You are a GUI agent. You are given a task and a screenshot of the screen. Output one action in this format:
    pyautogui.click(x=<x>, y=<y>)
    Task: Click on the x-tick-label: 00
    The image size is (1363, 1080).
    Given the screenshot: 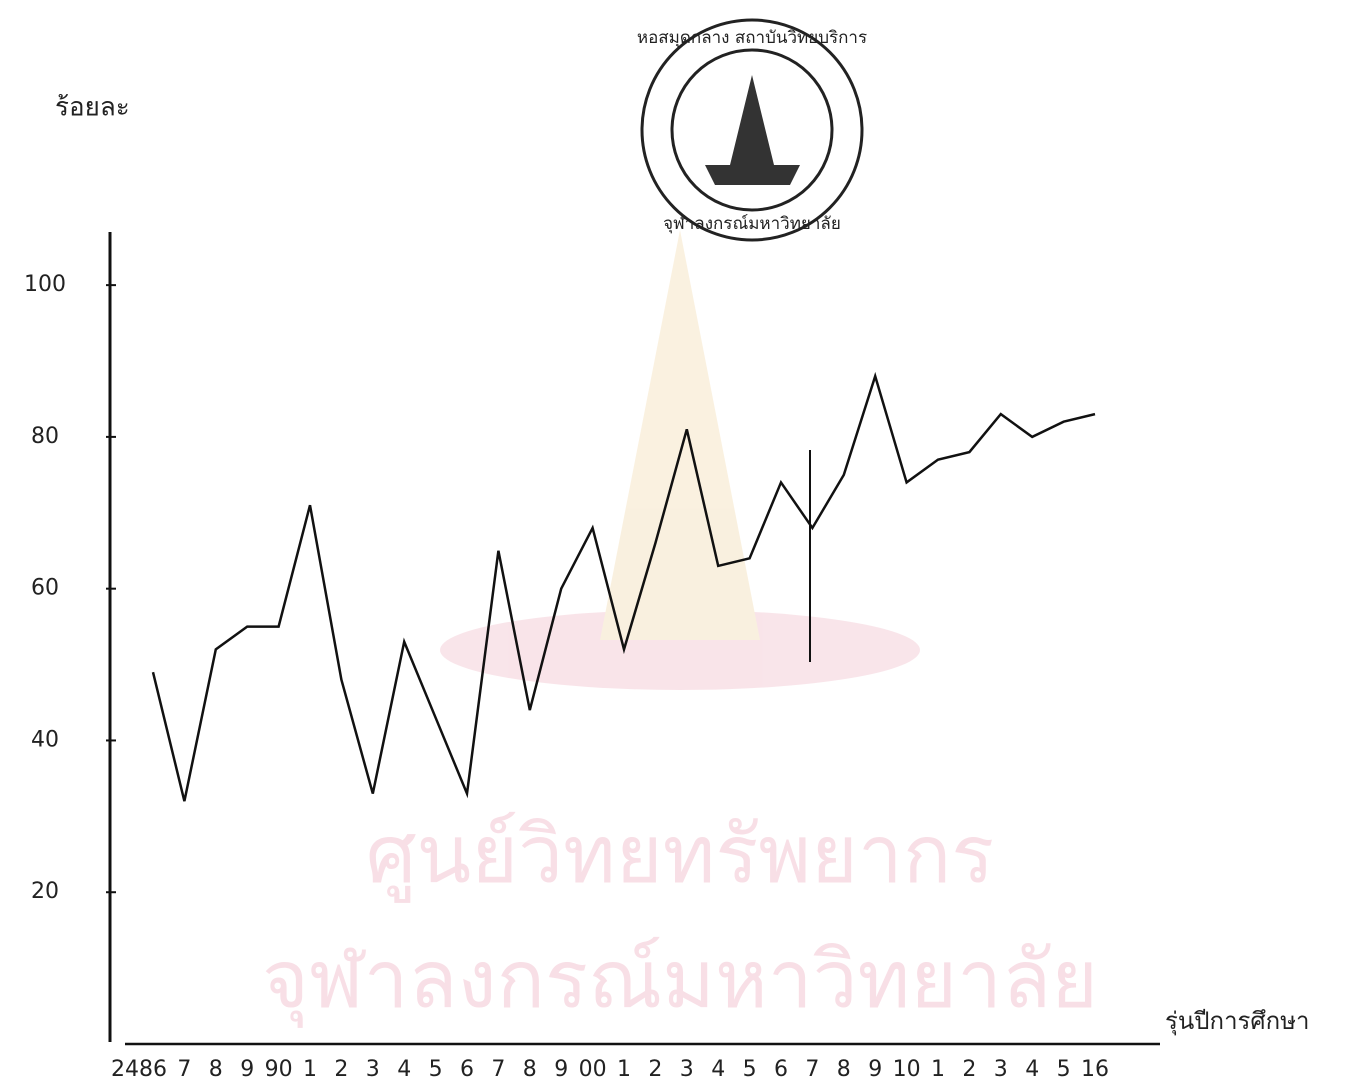 What is the action you would take?
    pyautogui.click(x=593, y=1068)
    